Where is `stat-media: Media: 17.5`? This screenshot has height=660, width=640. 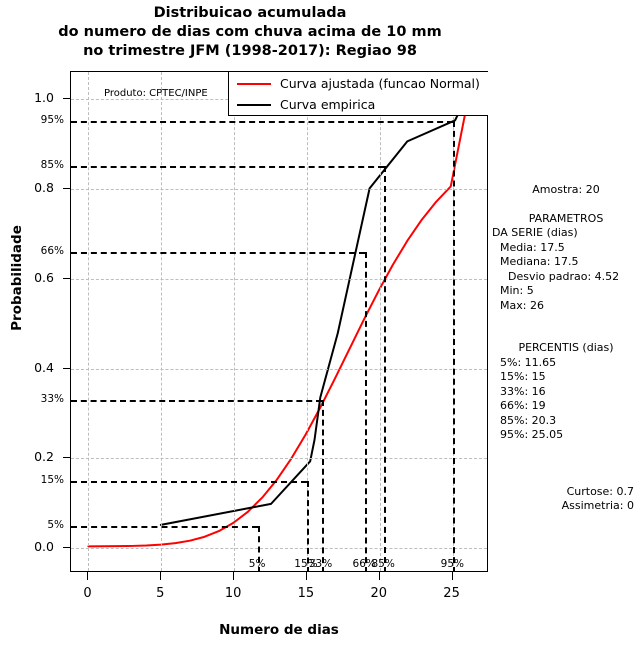
stat-media: Media: 17.5 is located at coordinates (532, 247).